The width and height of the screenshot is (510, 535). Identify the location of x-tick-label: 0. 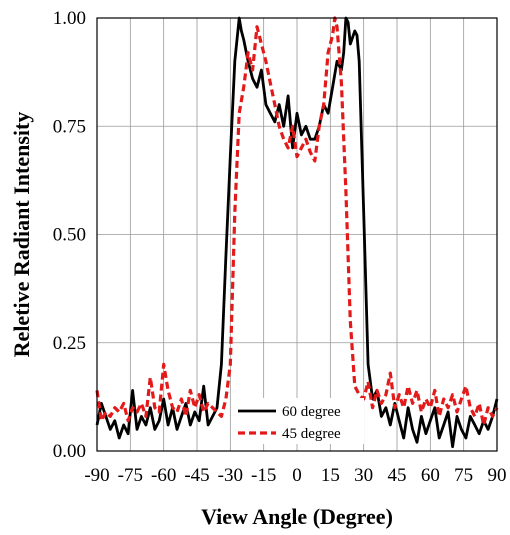
(297, 475).